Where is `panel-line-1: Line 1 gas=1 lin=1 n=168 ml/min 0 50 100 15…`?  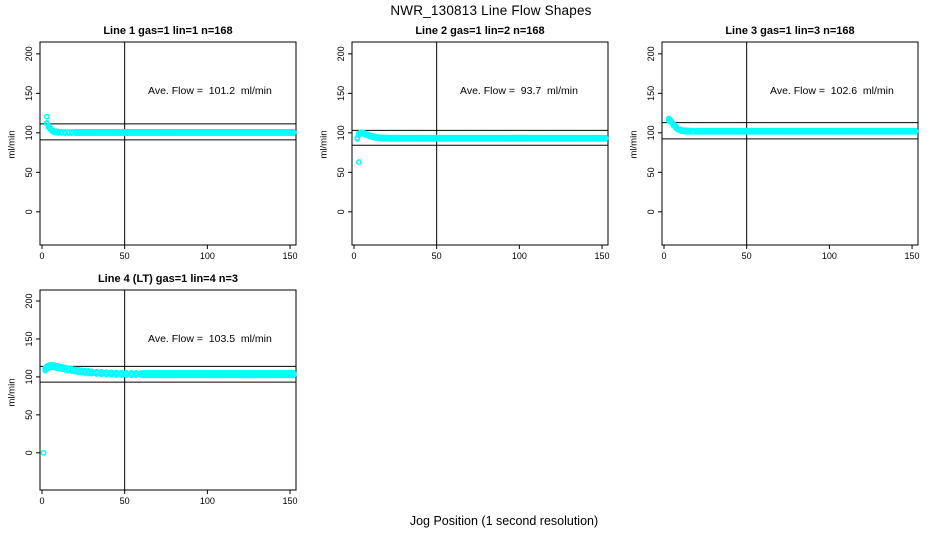
panel-line-1: Line 1 gas=1 lin=1 n=168 ml/min 0 50 100 15… is located at coordinates (151, 146).